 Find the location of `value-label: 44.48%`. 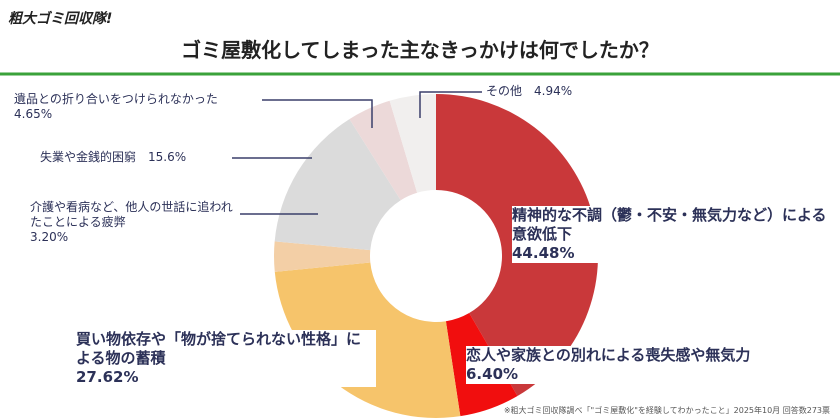

value-label: 44.48% is located at coordinates (543, 253).